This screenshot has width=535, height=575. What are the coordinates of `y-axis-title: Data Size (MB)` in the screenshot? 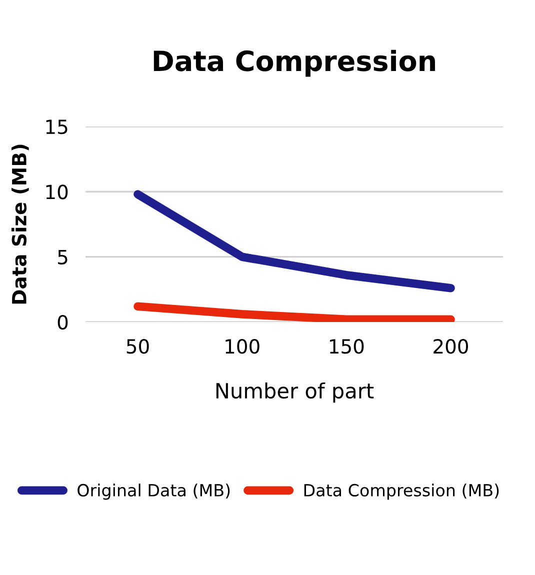 It's located at (20, 224).